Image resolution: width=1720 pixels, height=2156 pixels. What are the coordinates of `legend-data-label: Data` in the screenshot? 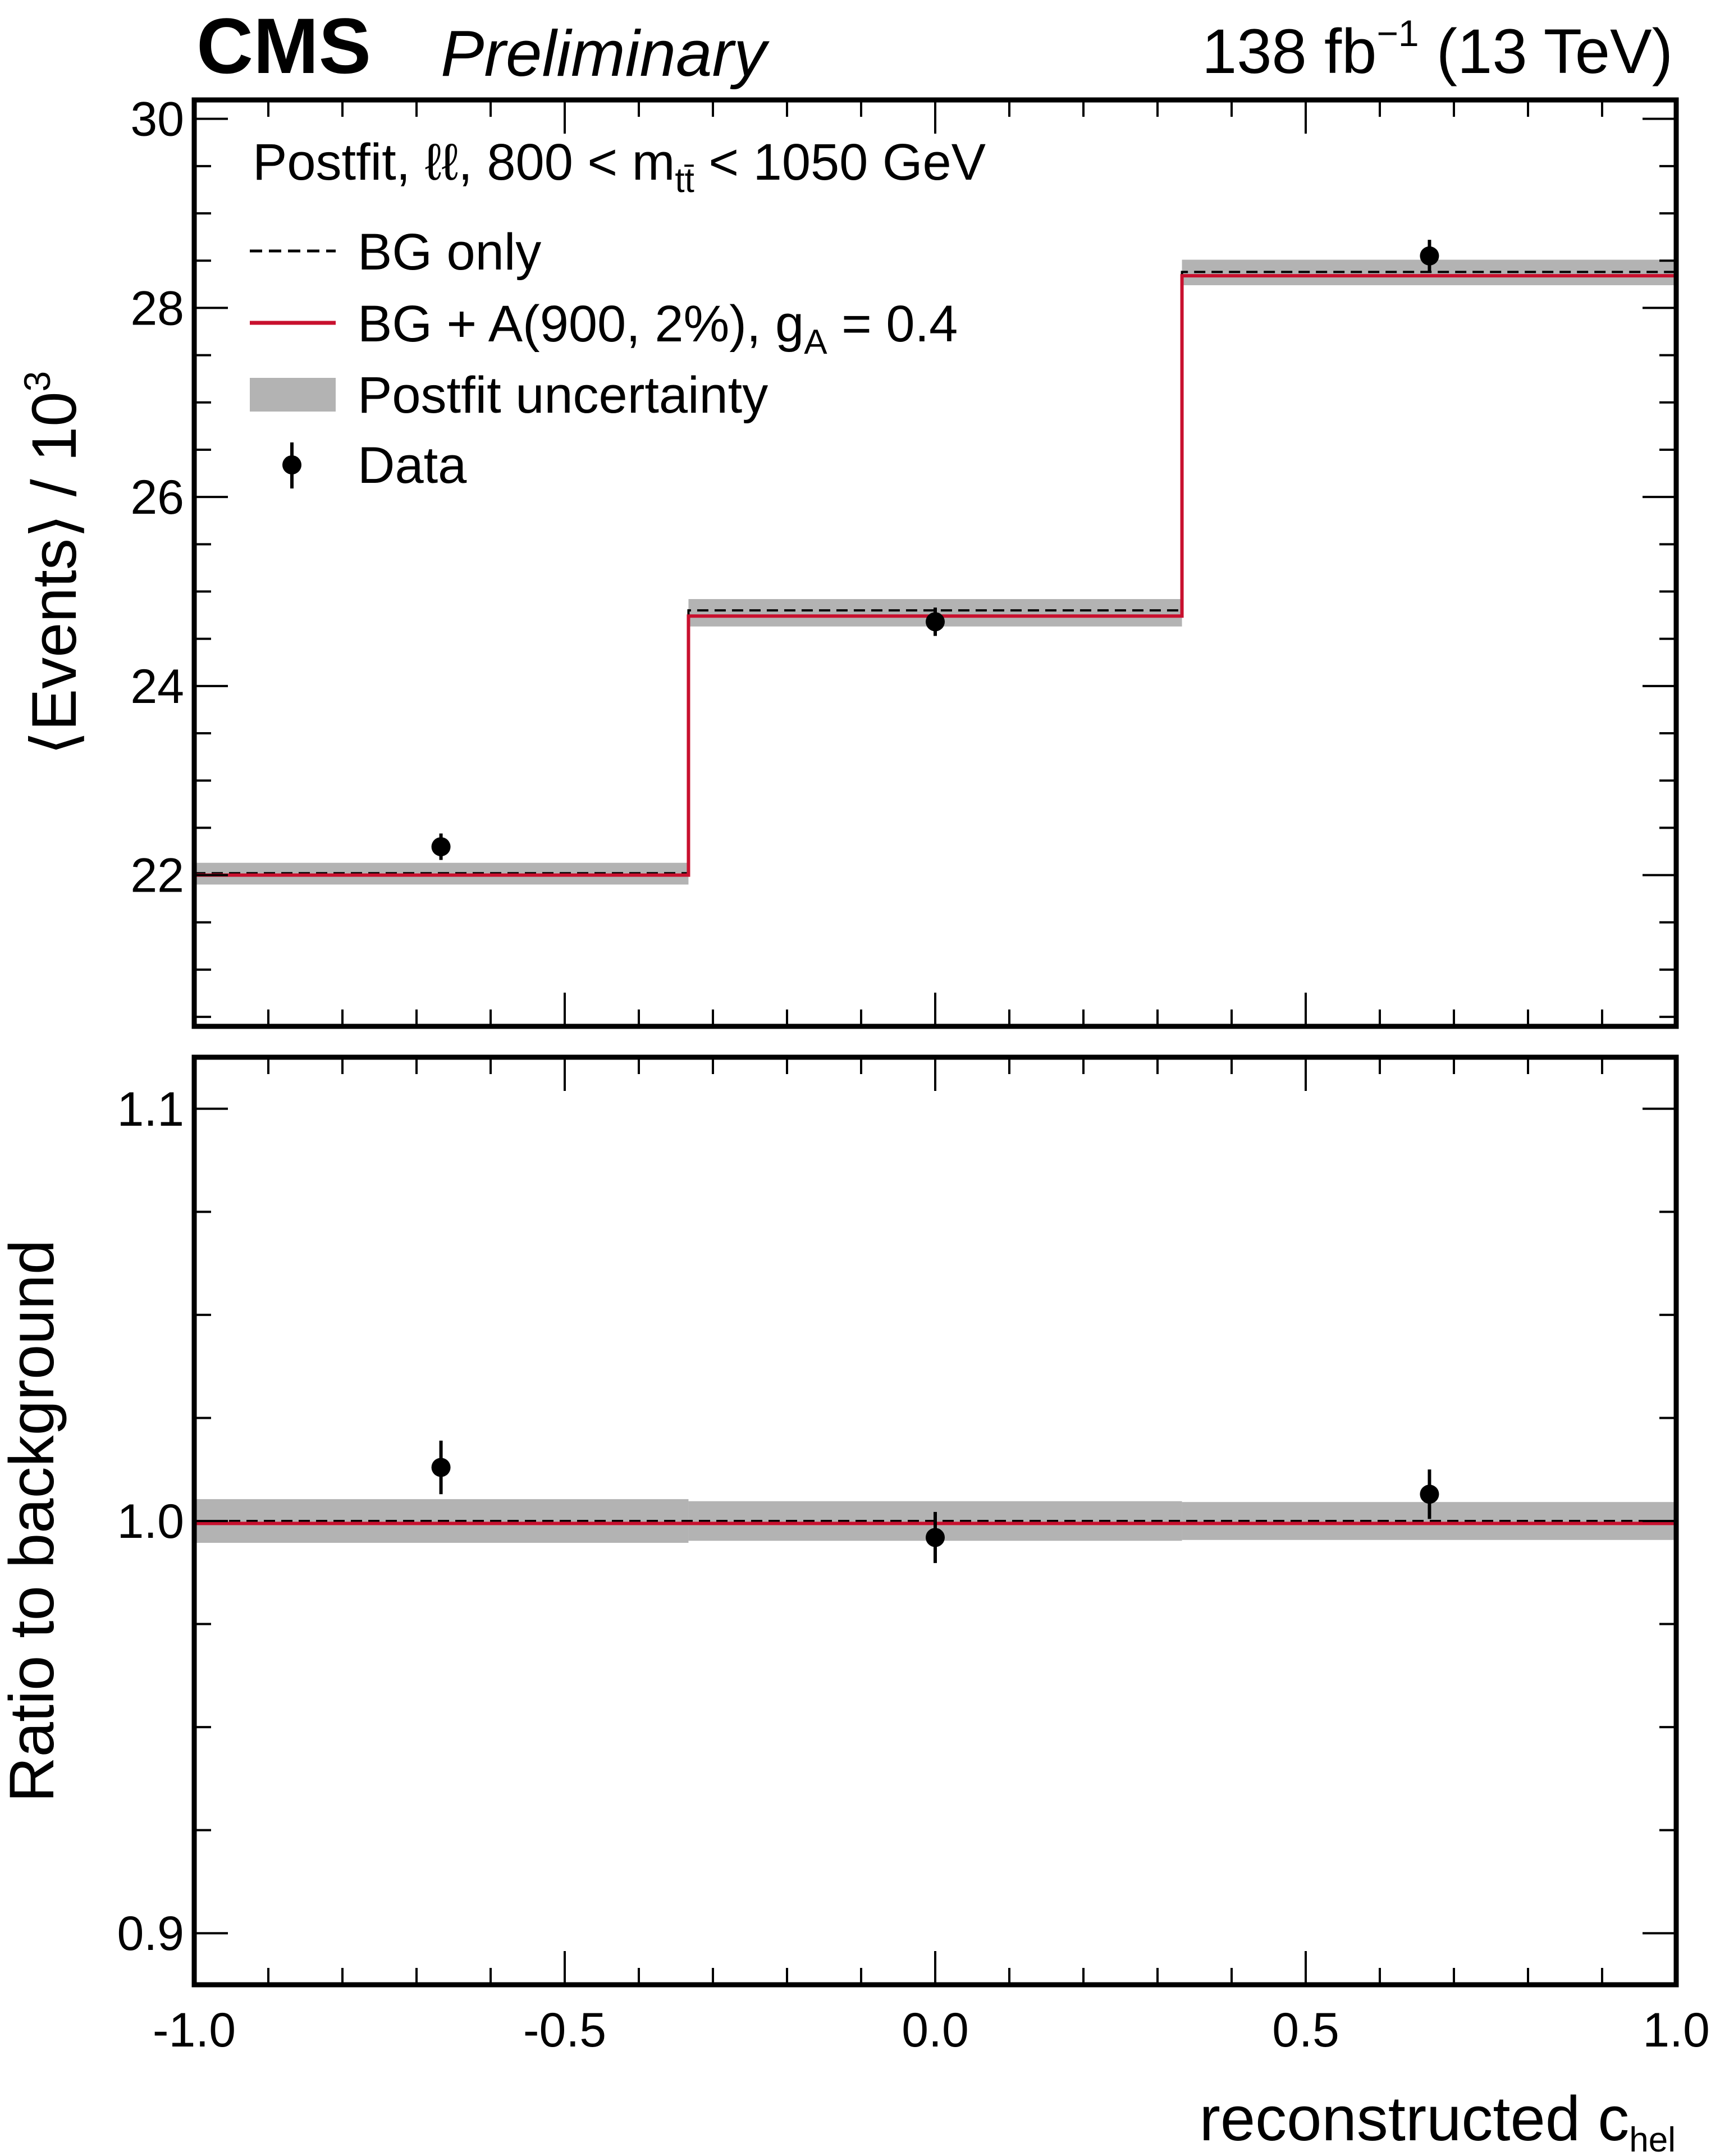 It's located at (413, 465).